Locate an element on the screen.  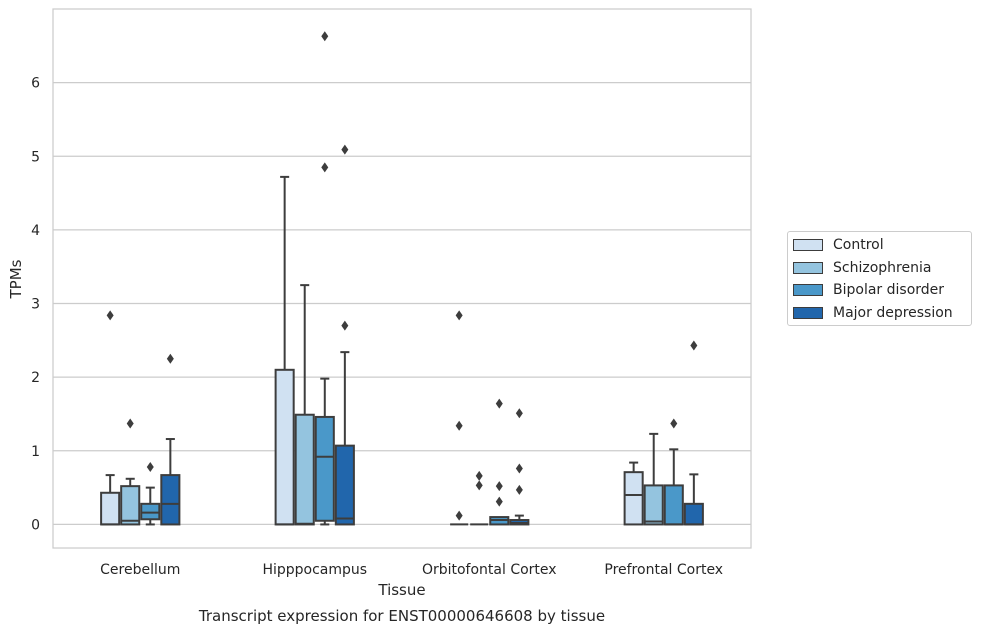
legend-item-major-depression: Major depression is located at coordinates (873, 313).